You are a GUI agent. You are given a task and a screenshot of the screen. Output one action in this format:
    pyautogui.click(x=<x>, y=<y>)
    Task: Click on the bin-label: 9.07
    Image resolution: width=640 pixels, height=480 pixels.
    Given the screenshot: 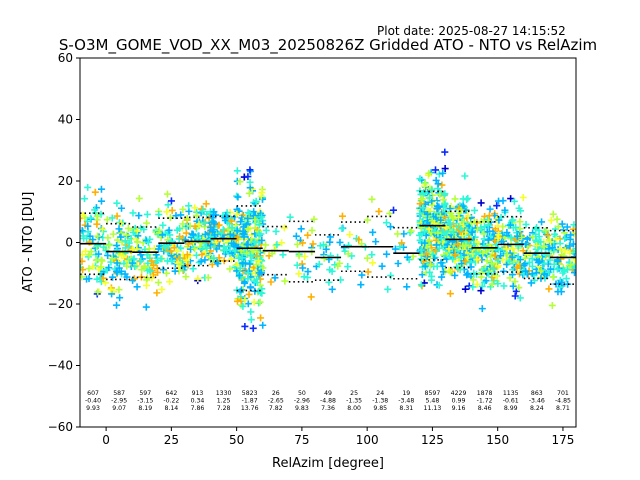 What is the action you would take?
    pyautogui.click(x=119, y=408)
    